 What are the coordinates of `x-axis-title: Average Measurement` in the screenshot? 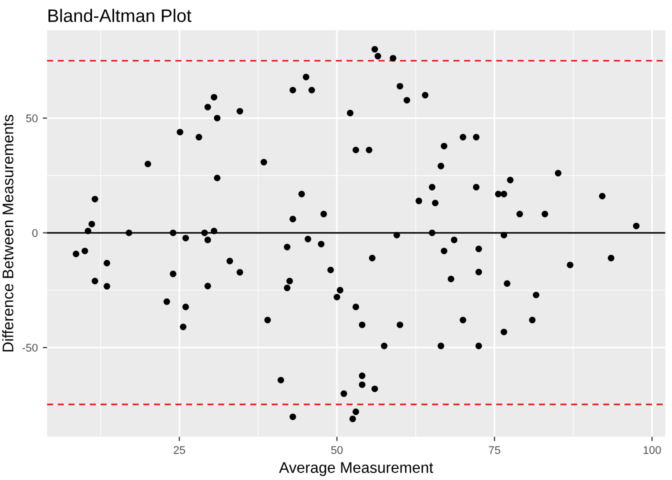 It's located at (356, 469).